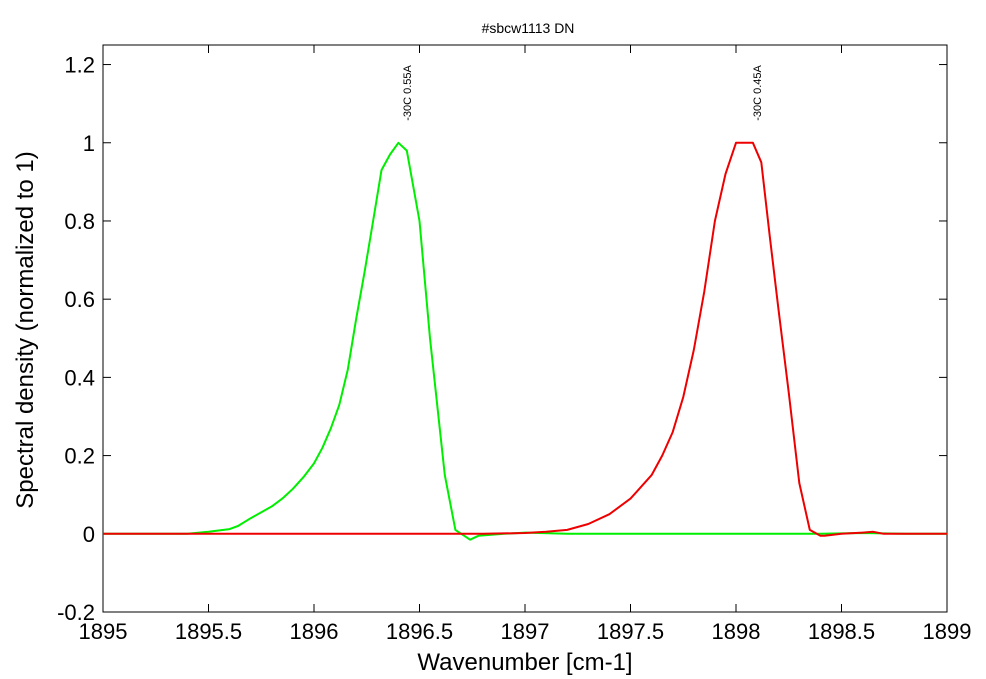  What do you see at coordinates (525, 631) in the screenshot?
I see `x-tick-label: 1897` at bounding box center [525, 631].